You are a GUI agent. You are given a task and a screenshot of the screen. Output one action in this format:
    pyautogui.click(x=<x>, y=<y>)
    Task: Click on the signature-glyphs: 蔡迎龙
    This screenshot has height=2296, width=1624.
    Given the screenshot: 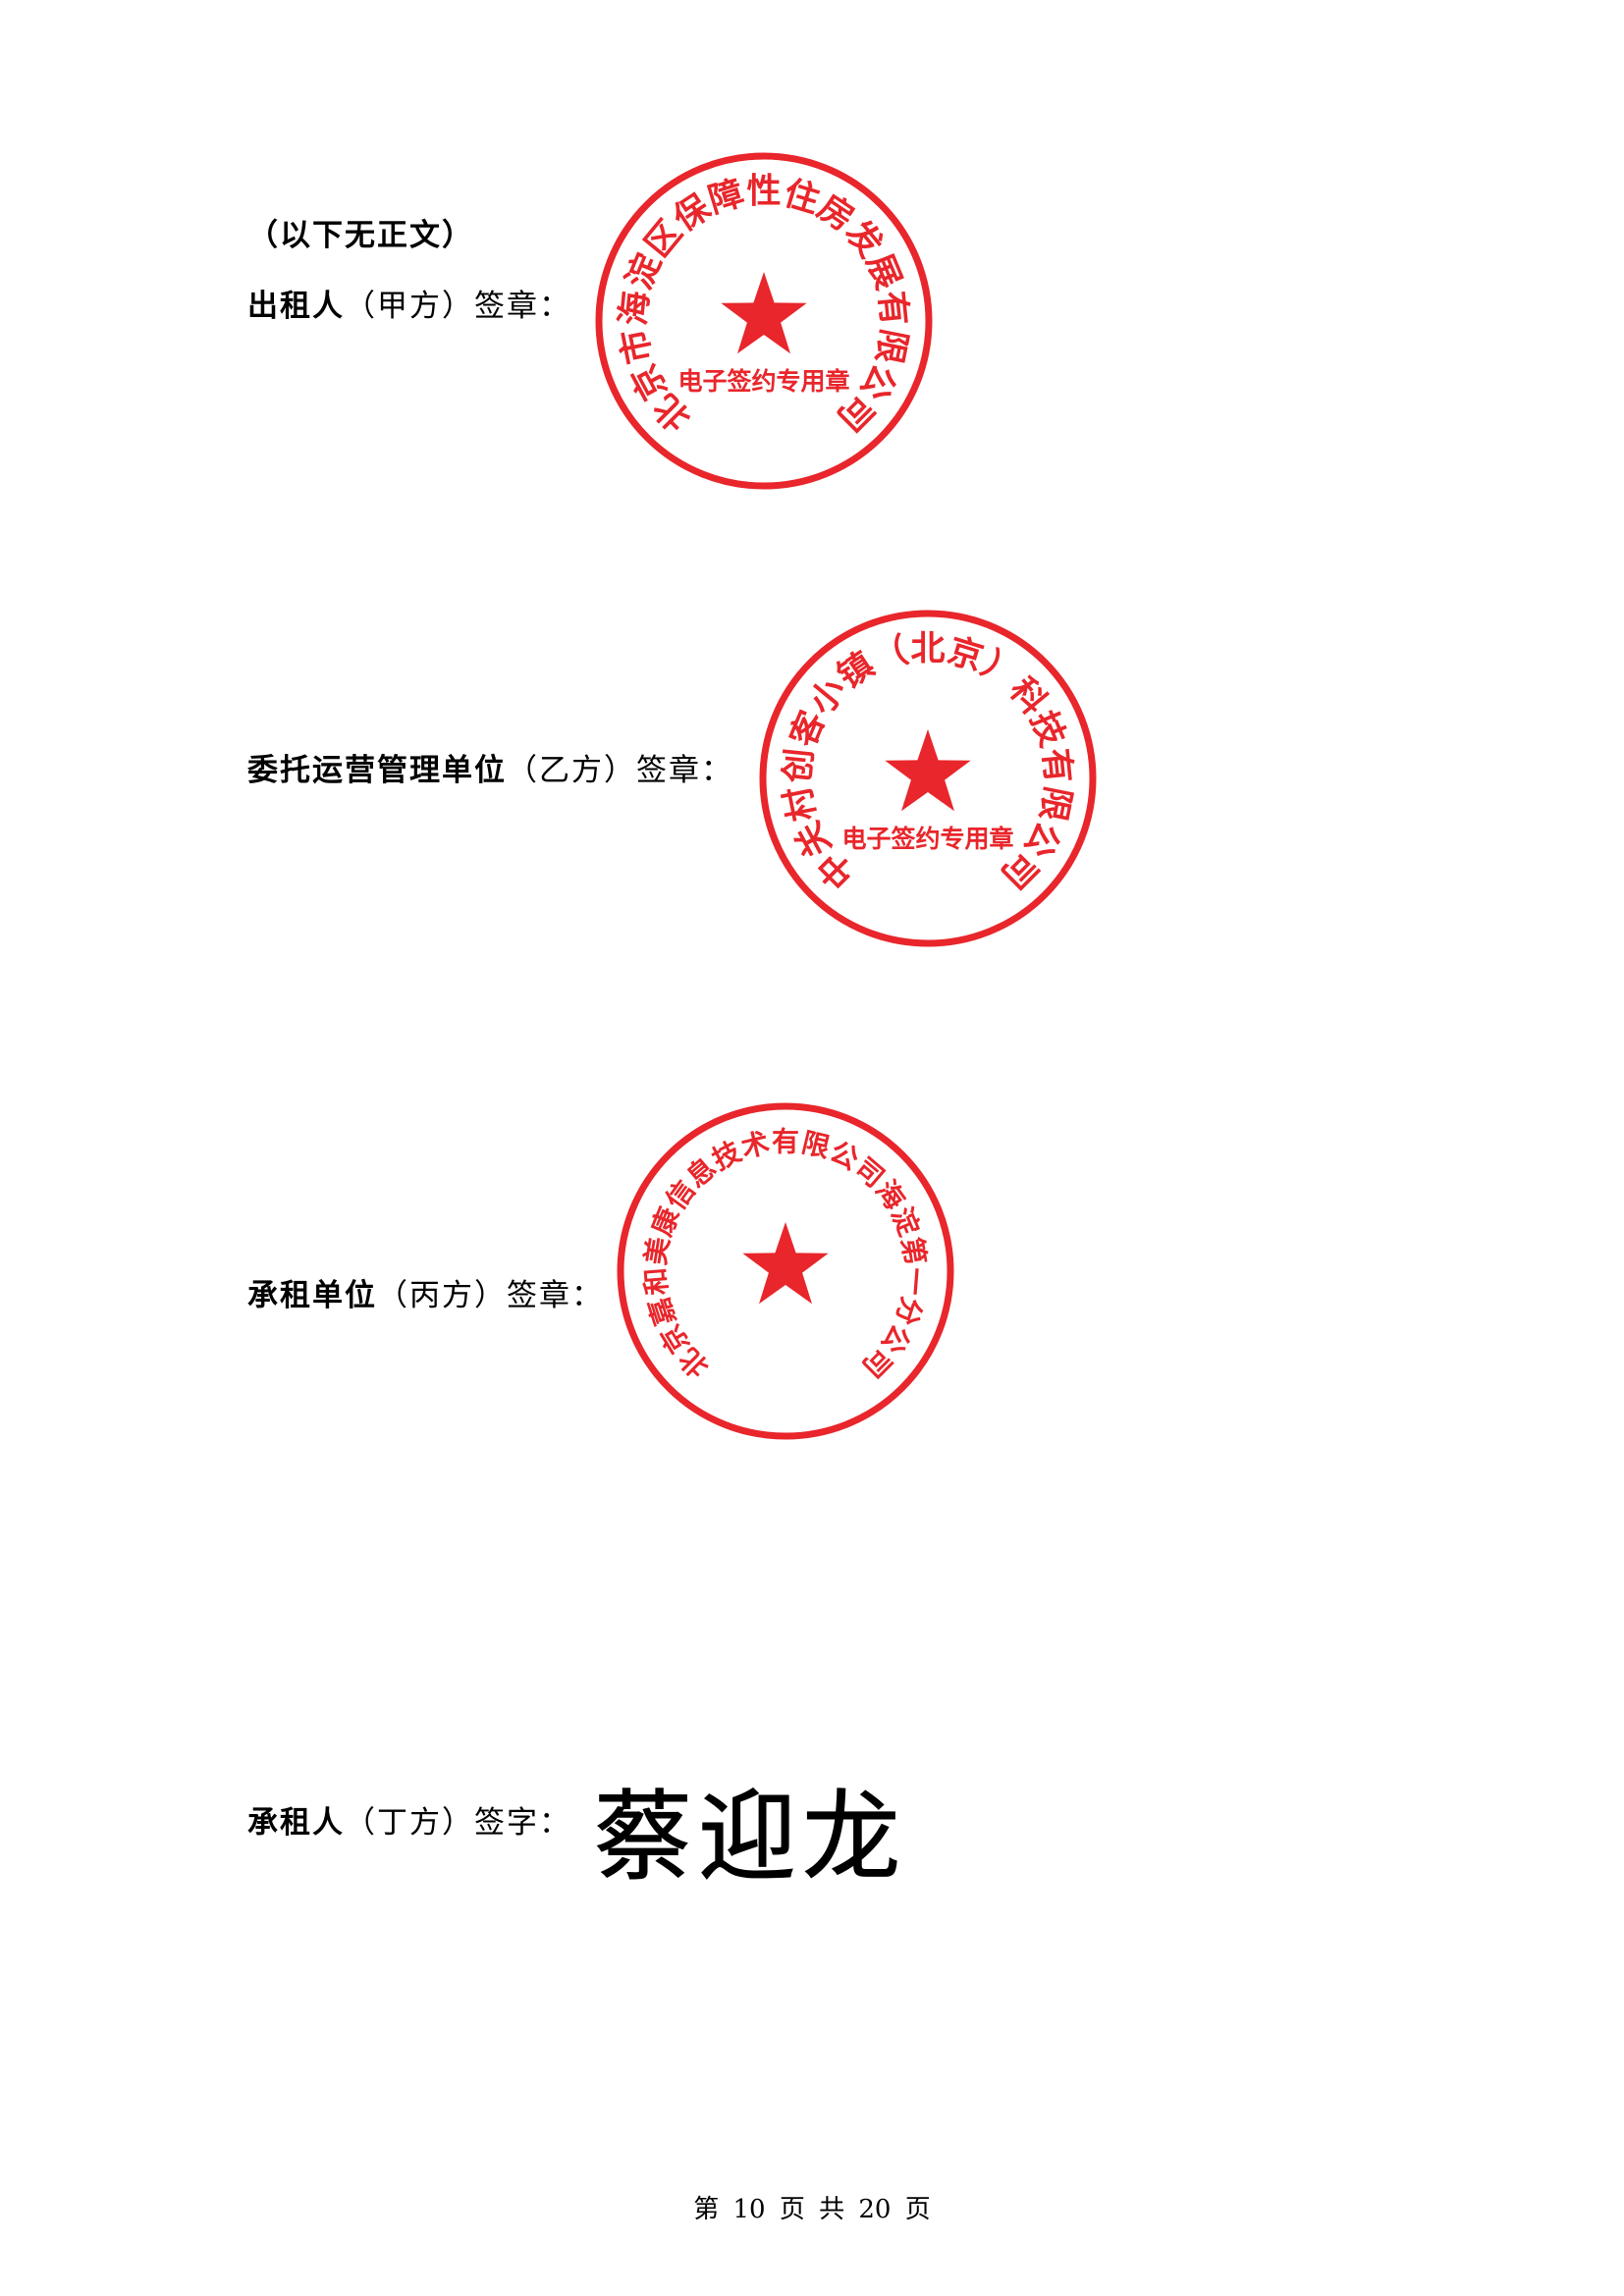 What is the action you would take?
    pyautogui.click(x=750, y=1836)
    